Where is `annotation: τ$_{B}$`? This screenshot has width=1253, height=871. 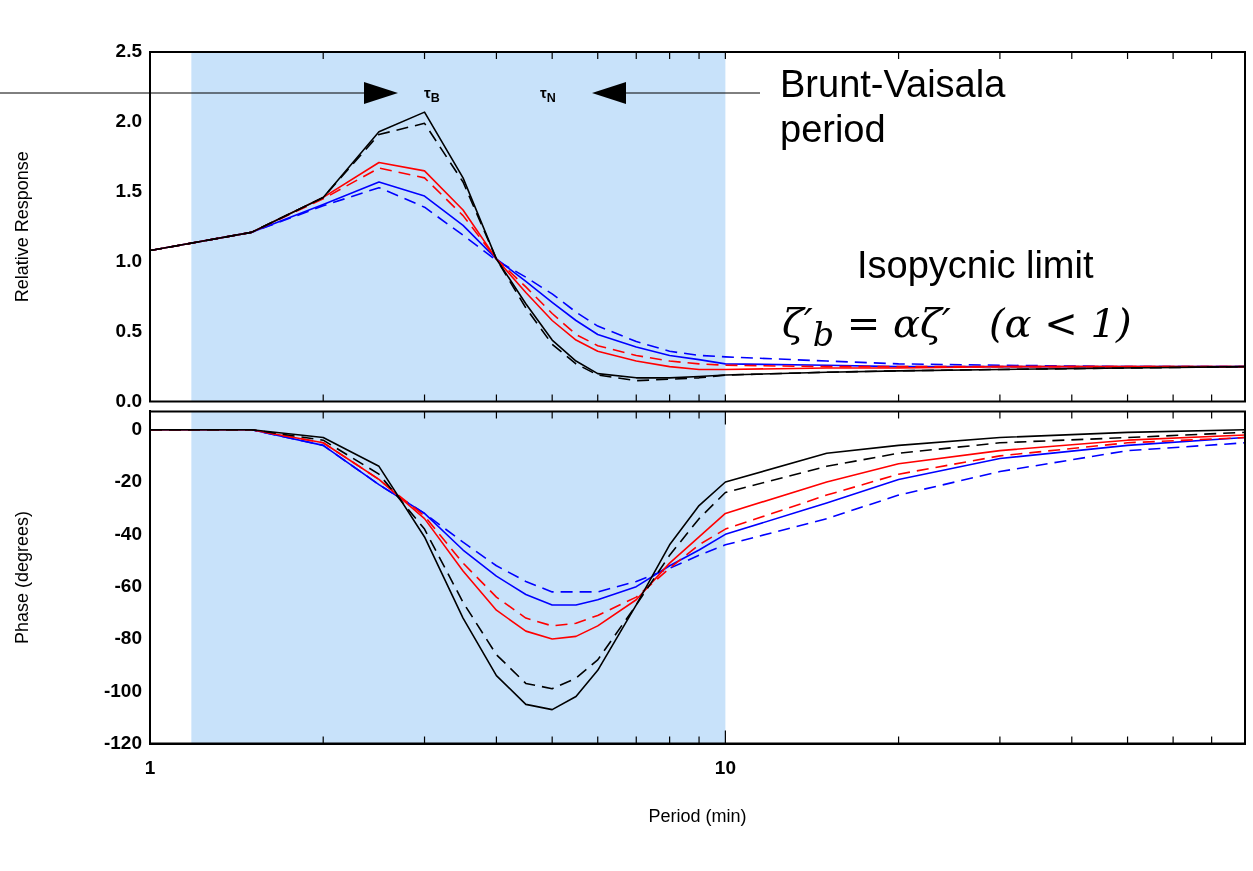
annotation: τ$_{B}$ is located at coordinates (432, 95).